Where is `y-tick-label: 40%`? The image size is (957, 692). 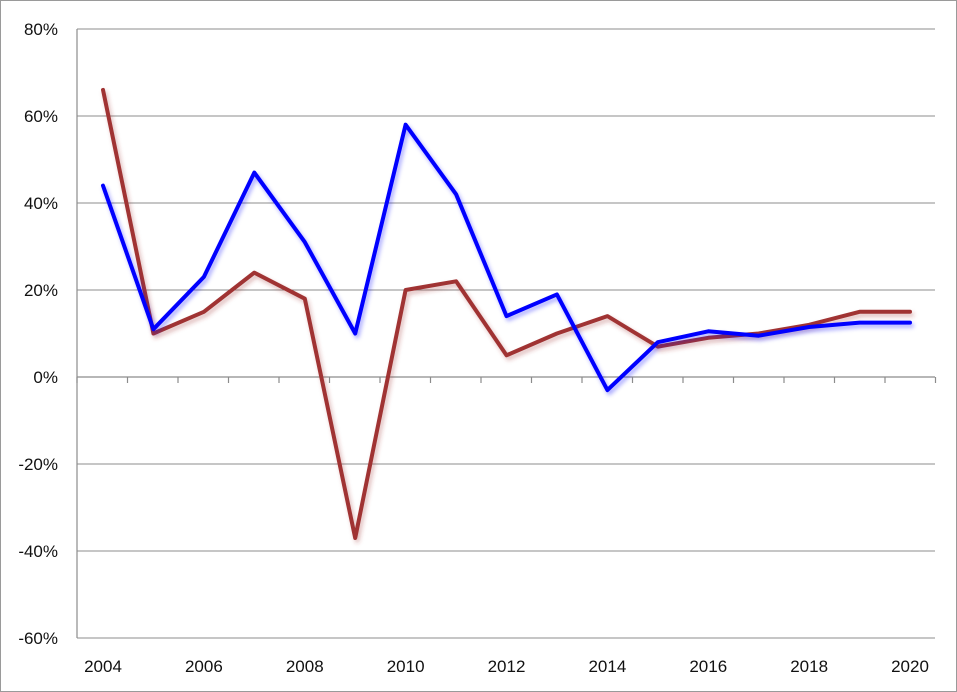
y-tick-label: 40% is located at coordinates (41, 203).